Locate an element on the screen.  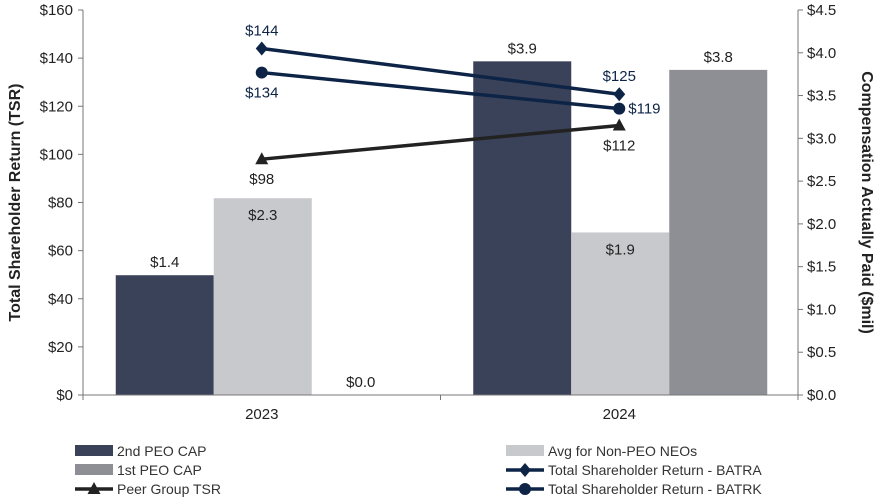
right-tick-label: $3.5 is located at coordinates (821, 96).